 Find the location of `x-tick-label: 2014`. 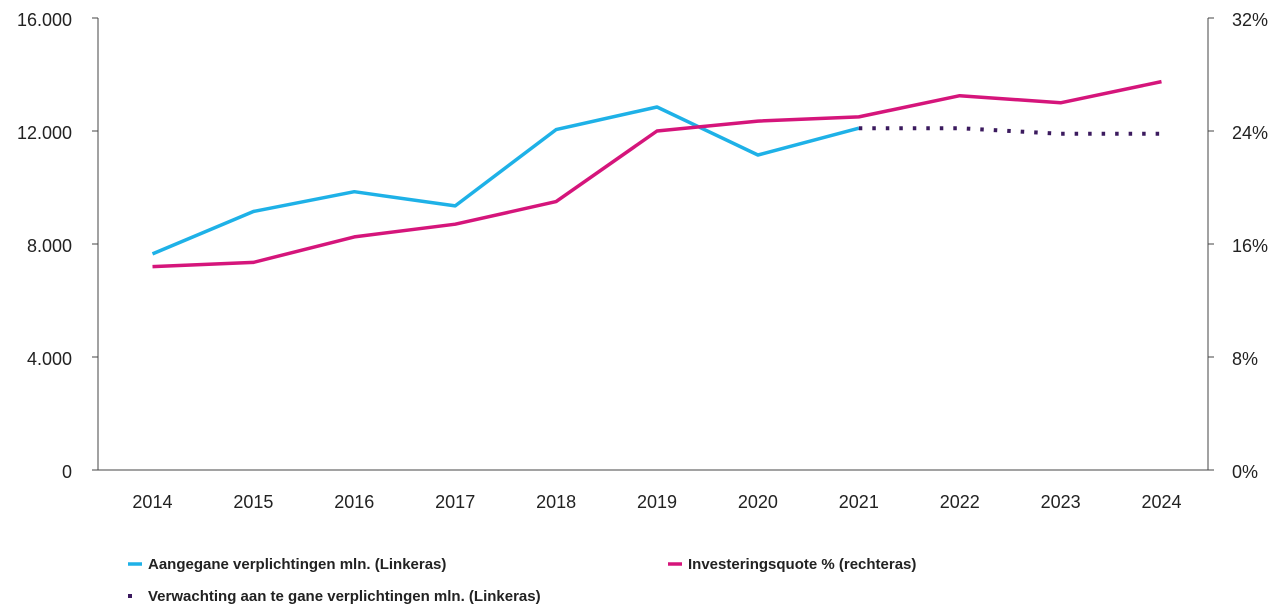

x-tick-label: 2014 is located at coordinates (152, 502).